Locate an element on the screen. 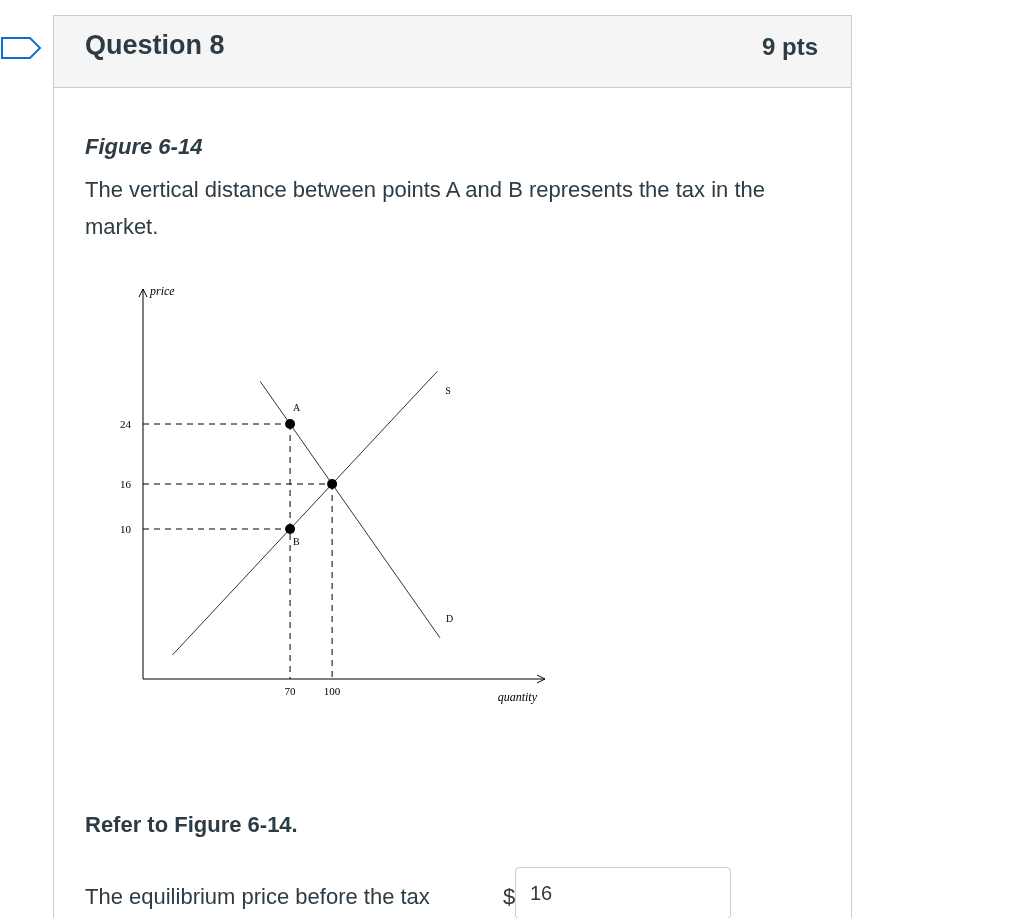 The height and width of the screenshot is (918, 1011). annotation: D is located at coordinates (449, 618).